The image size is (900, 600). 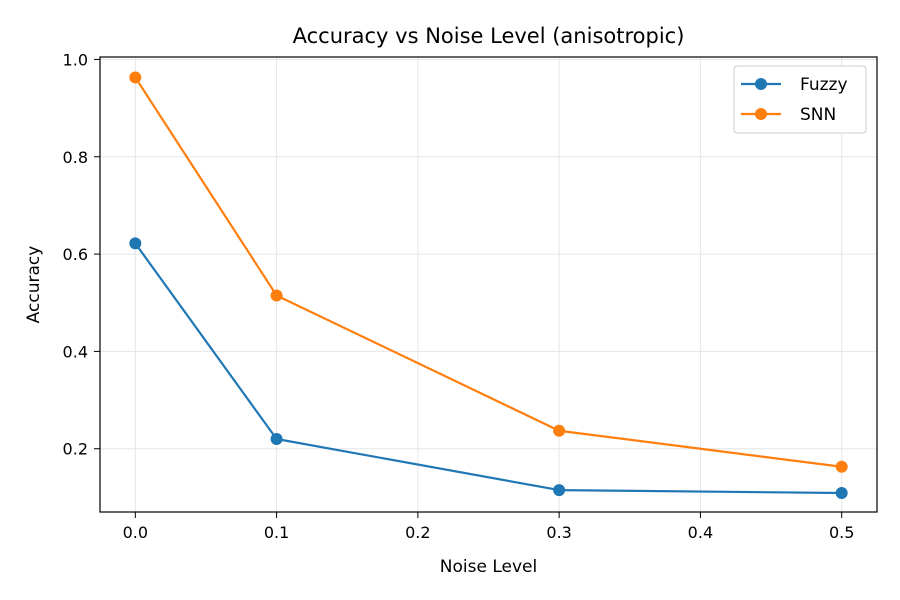 What do you see at coordinates (75, 254) in the screenshot?
I see `y-tick-label: 0.6` at bounding box center [75, 254].